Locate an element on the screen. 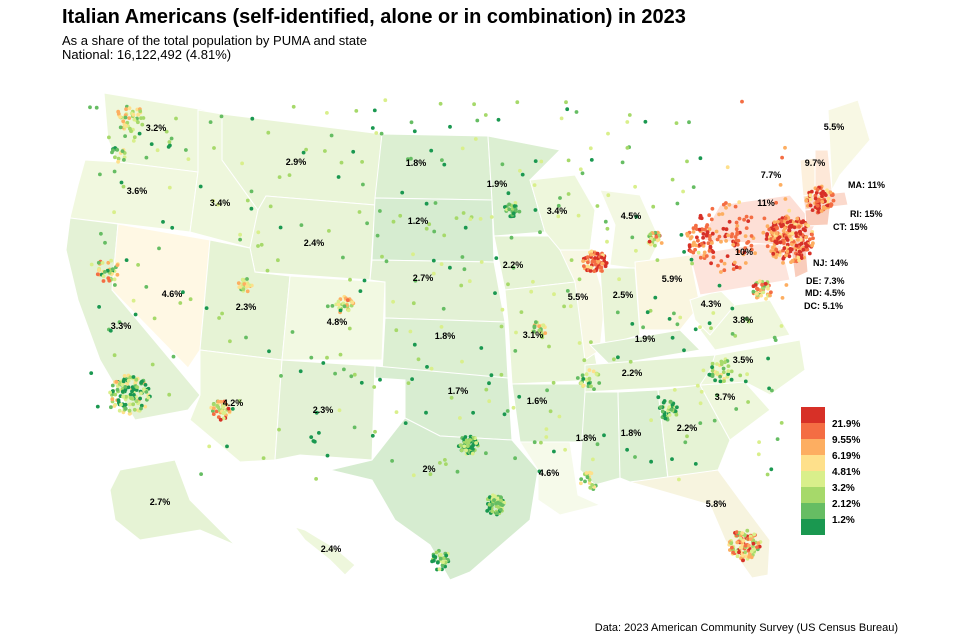 This screenshot has width=960, height=640. state-shape-ct is located at coordinates (817, 217).